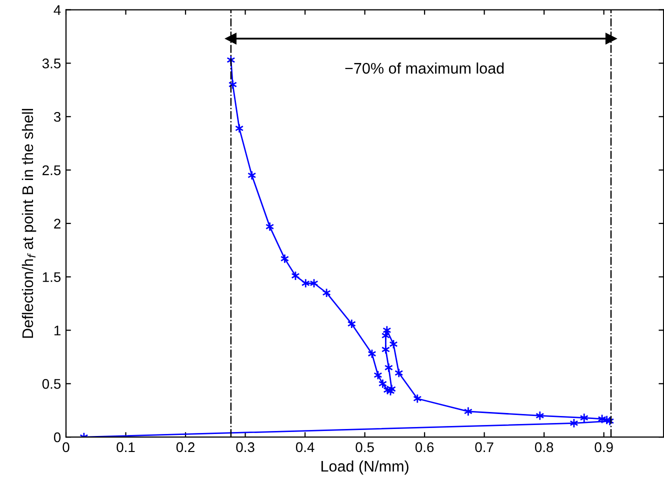  Describe the element at coordinates (305, 447) in the screenshot. I see `x-tick-label: 0.4` at that location.